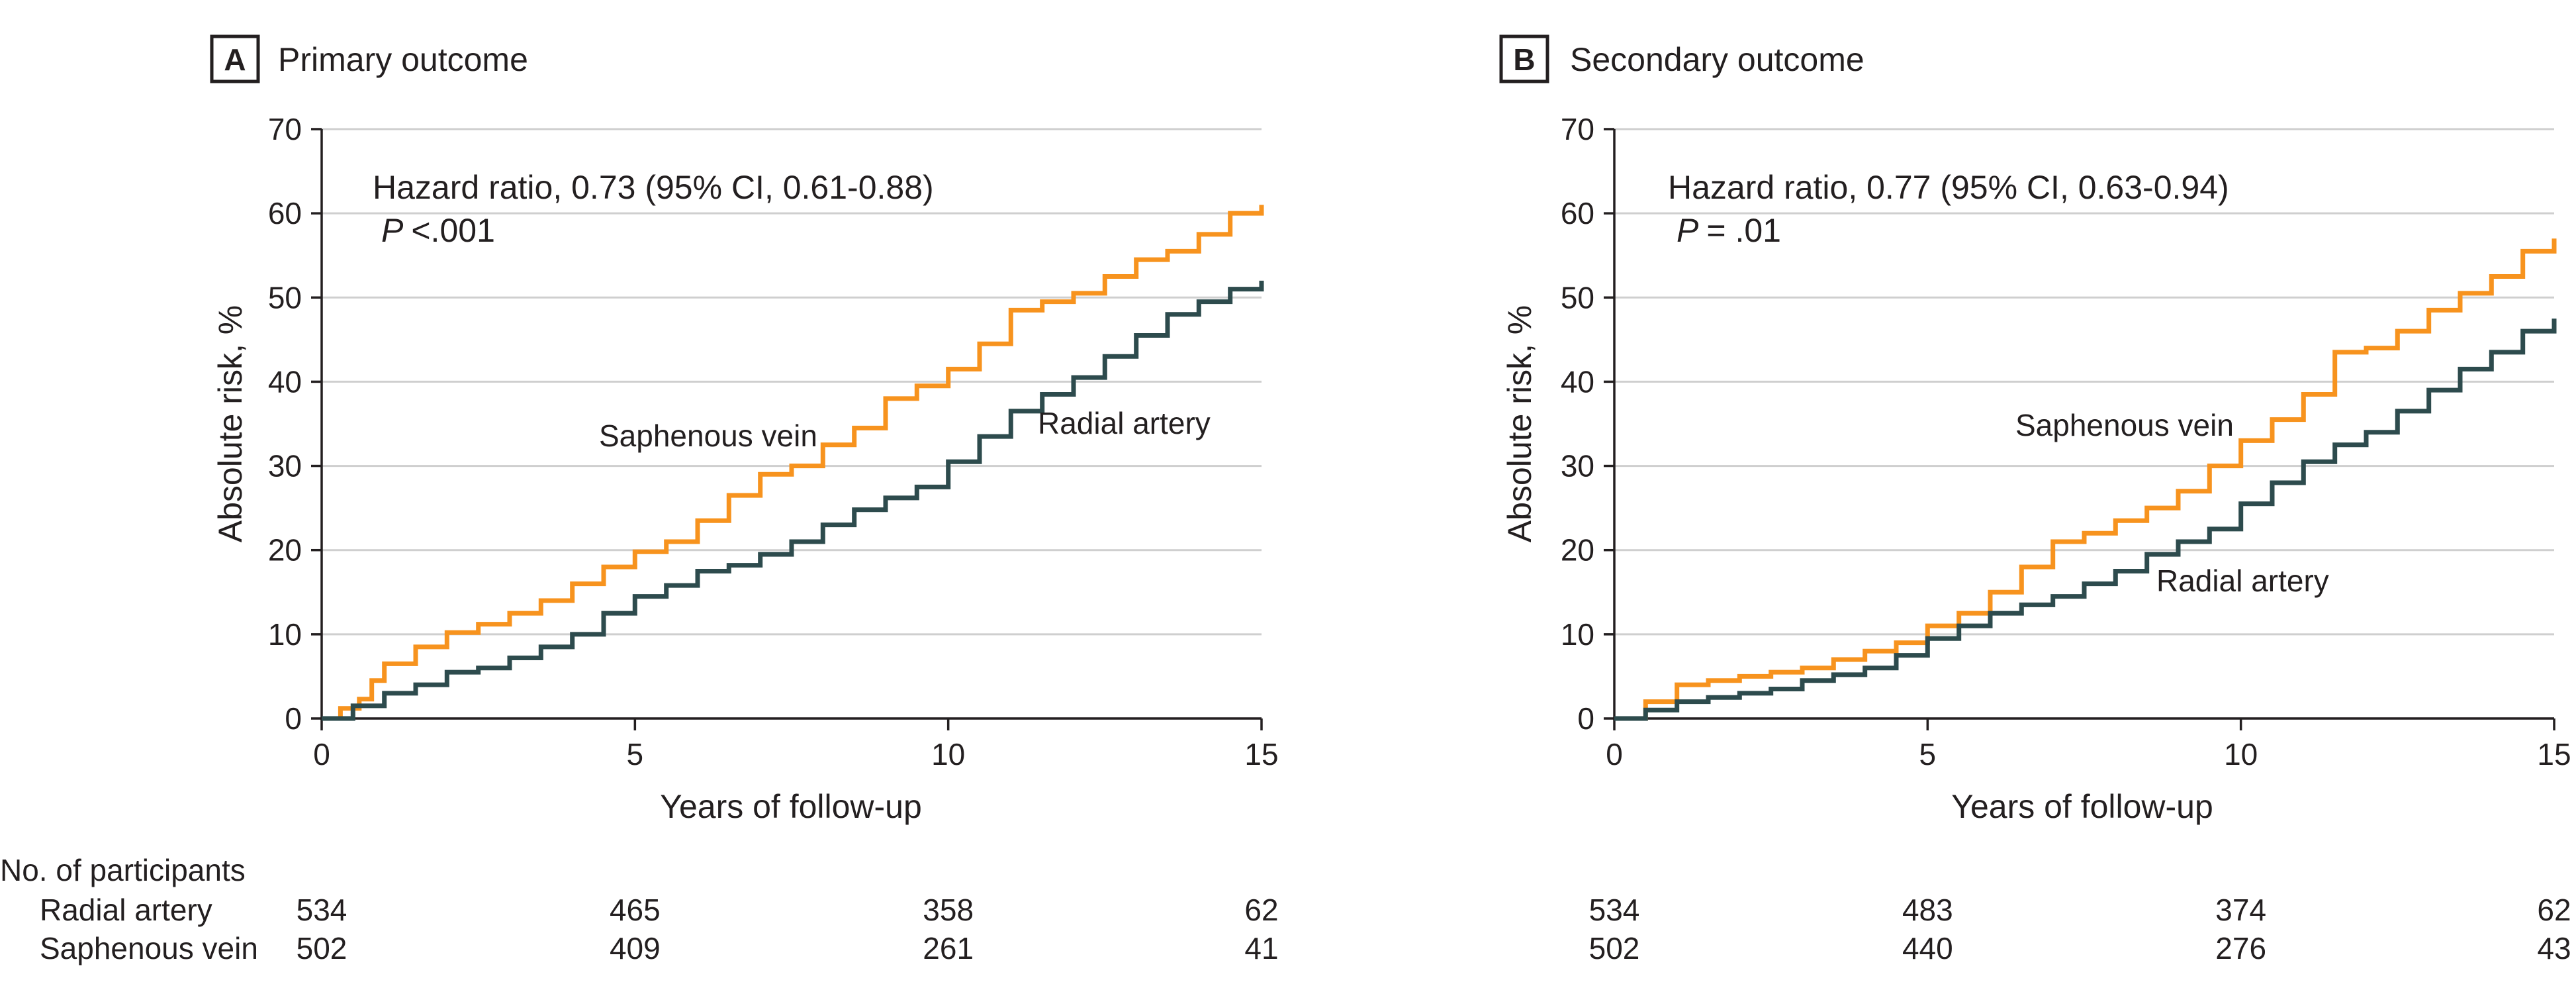 The width and height of the screenshot is (2576, 988). Describe the element at coordinates (1615, 910) in the screenshot. I see `panel-b-at-risk-r1-c1: 534` at that location.